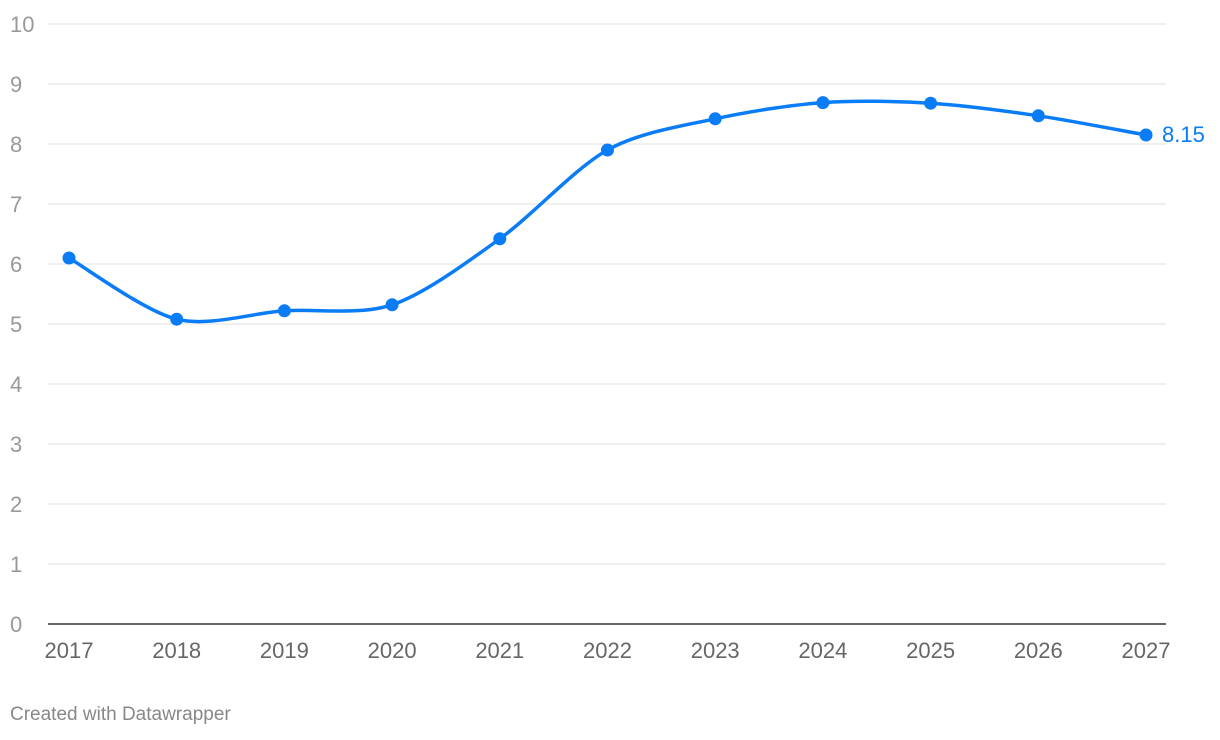 The width and height of the screenshot is (1220, 740). I want to click on x-tick-label: 2017, so click(69, 650).